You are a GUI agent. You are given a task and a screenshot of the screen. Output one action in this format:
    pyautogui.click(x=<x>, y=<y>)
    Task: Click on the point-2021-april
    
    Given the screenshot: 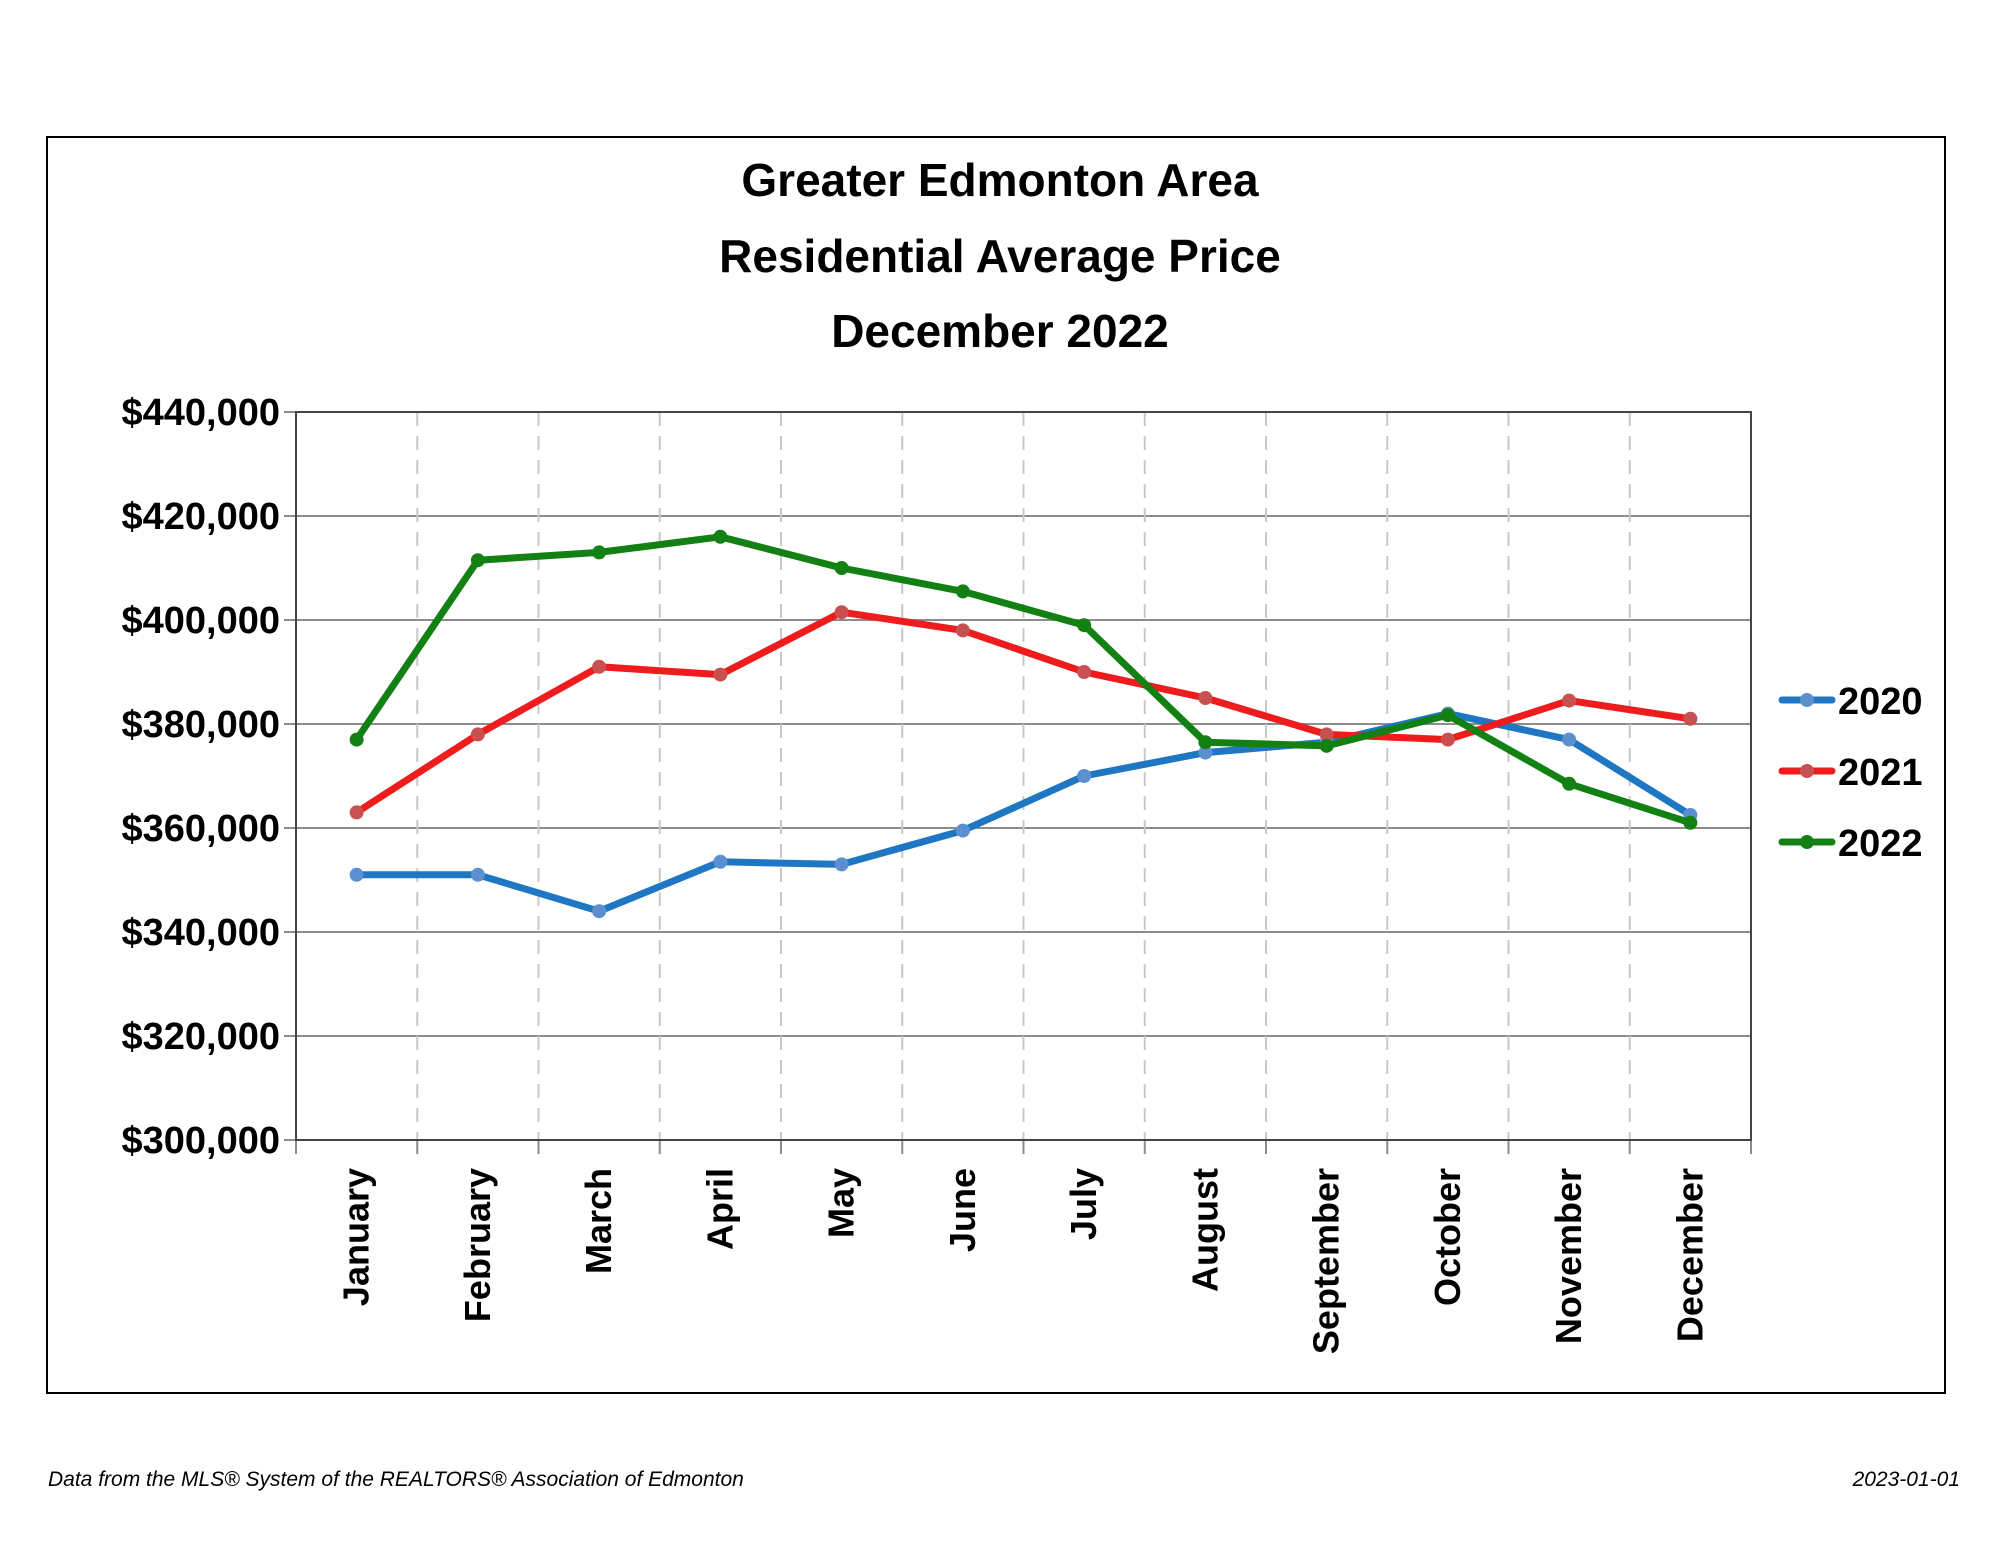 What is the action you would take?
    pyautogui.click(x=720, y=674)
    